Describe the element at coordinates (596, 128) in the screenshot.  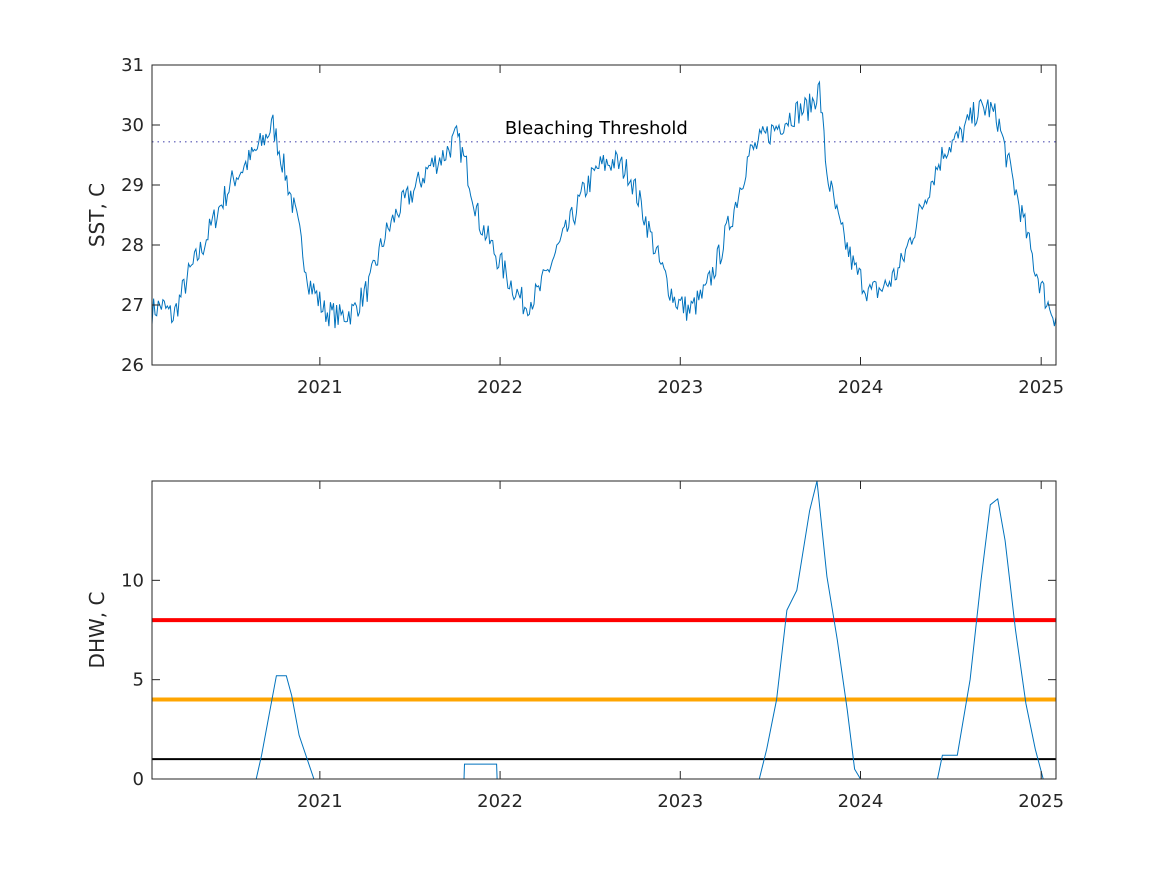
I see `sst-annotation: Bleaching Threshold` at that location.